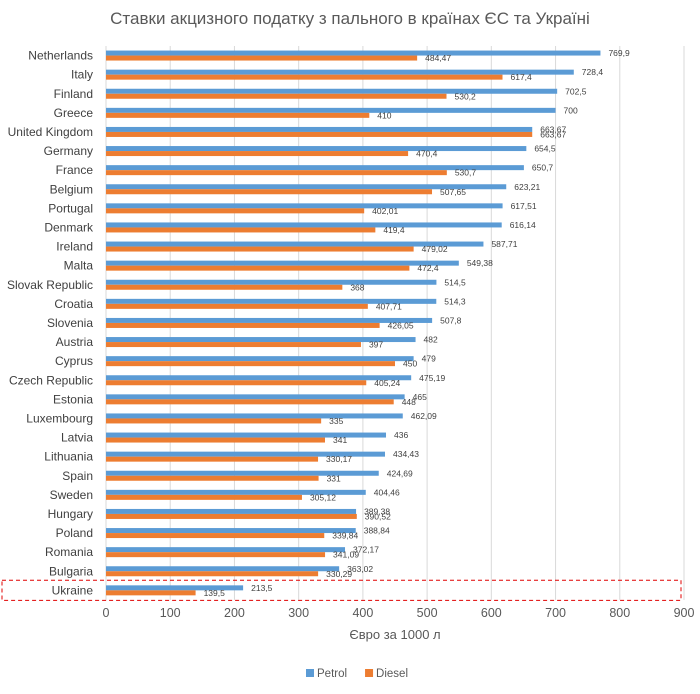 The image size is (700, 694). Describe the element at coordinates (571, 110) in the screenshot. I see `petrol-value-label: 700` at that location.